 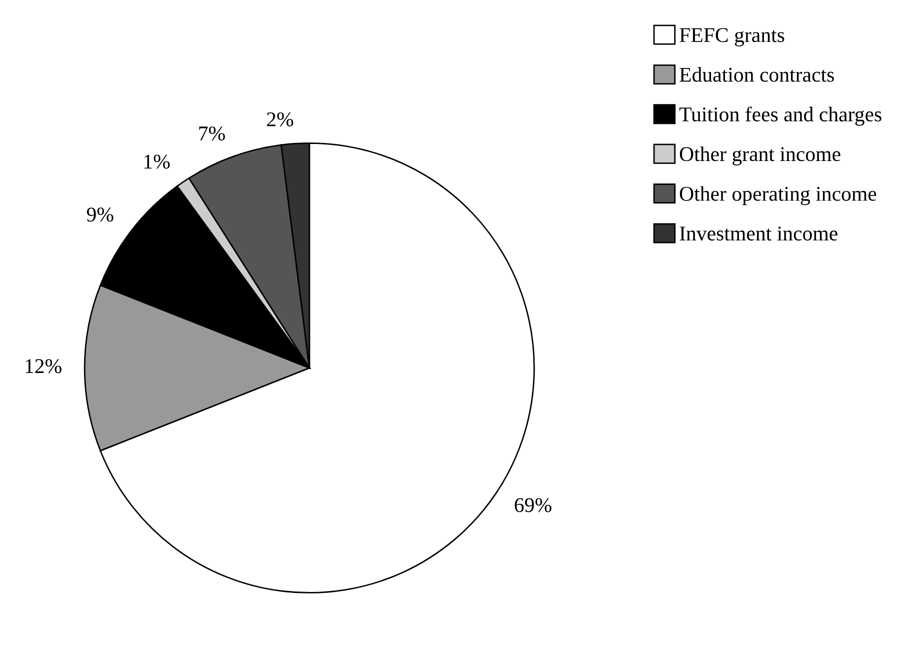 I want to click on legend-label: Other operating income, so click(x=778, y=196).